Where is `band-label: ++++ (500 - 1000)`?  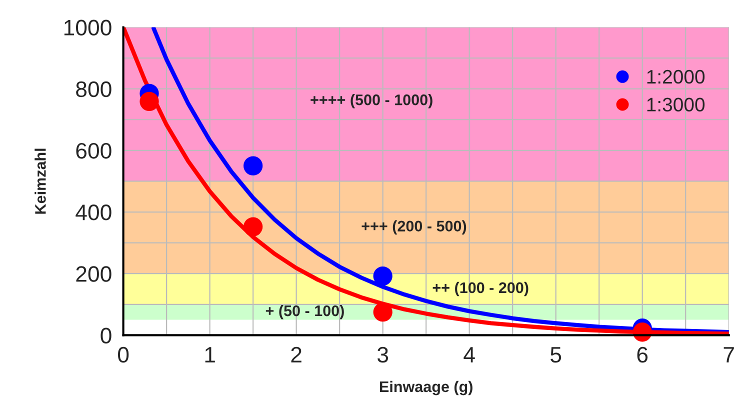 band-label: ++++ (500 - 1000) is located at coordinates (371, 101).